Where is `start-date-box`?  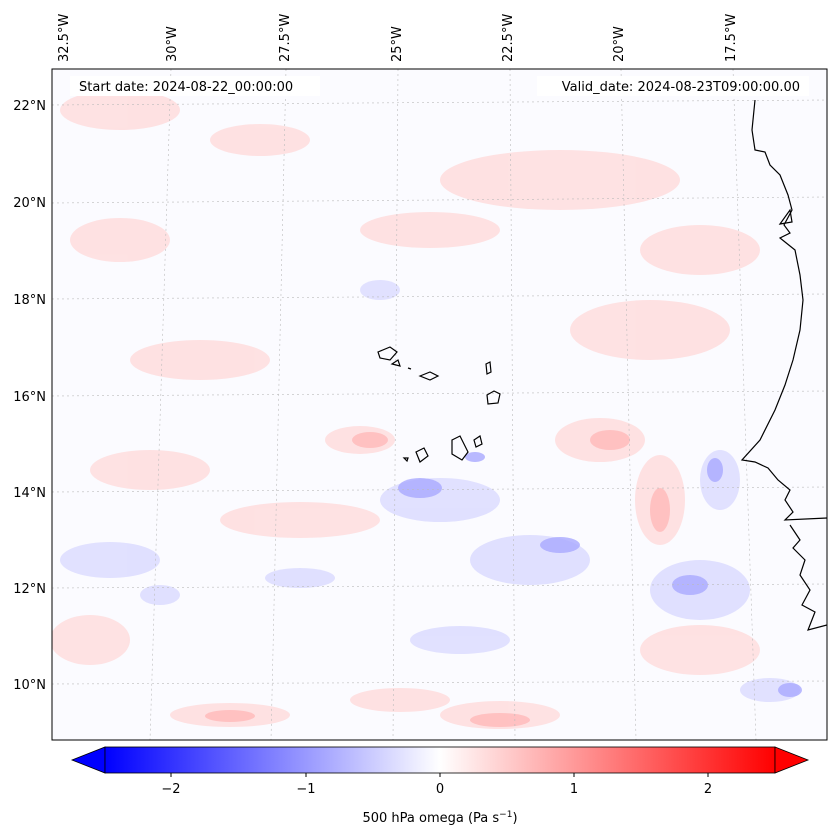
start-date-box is located at coordinates (195, 86).